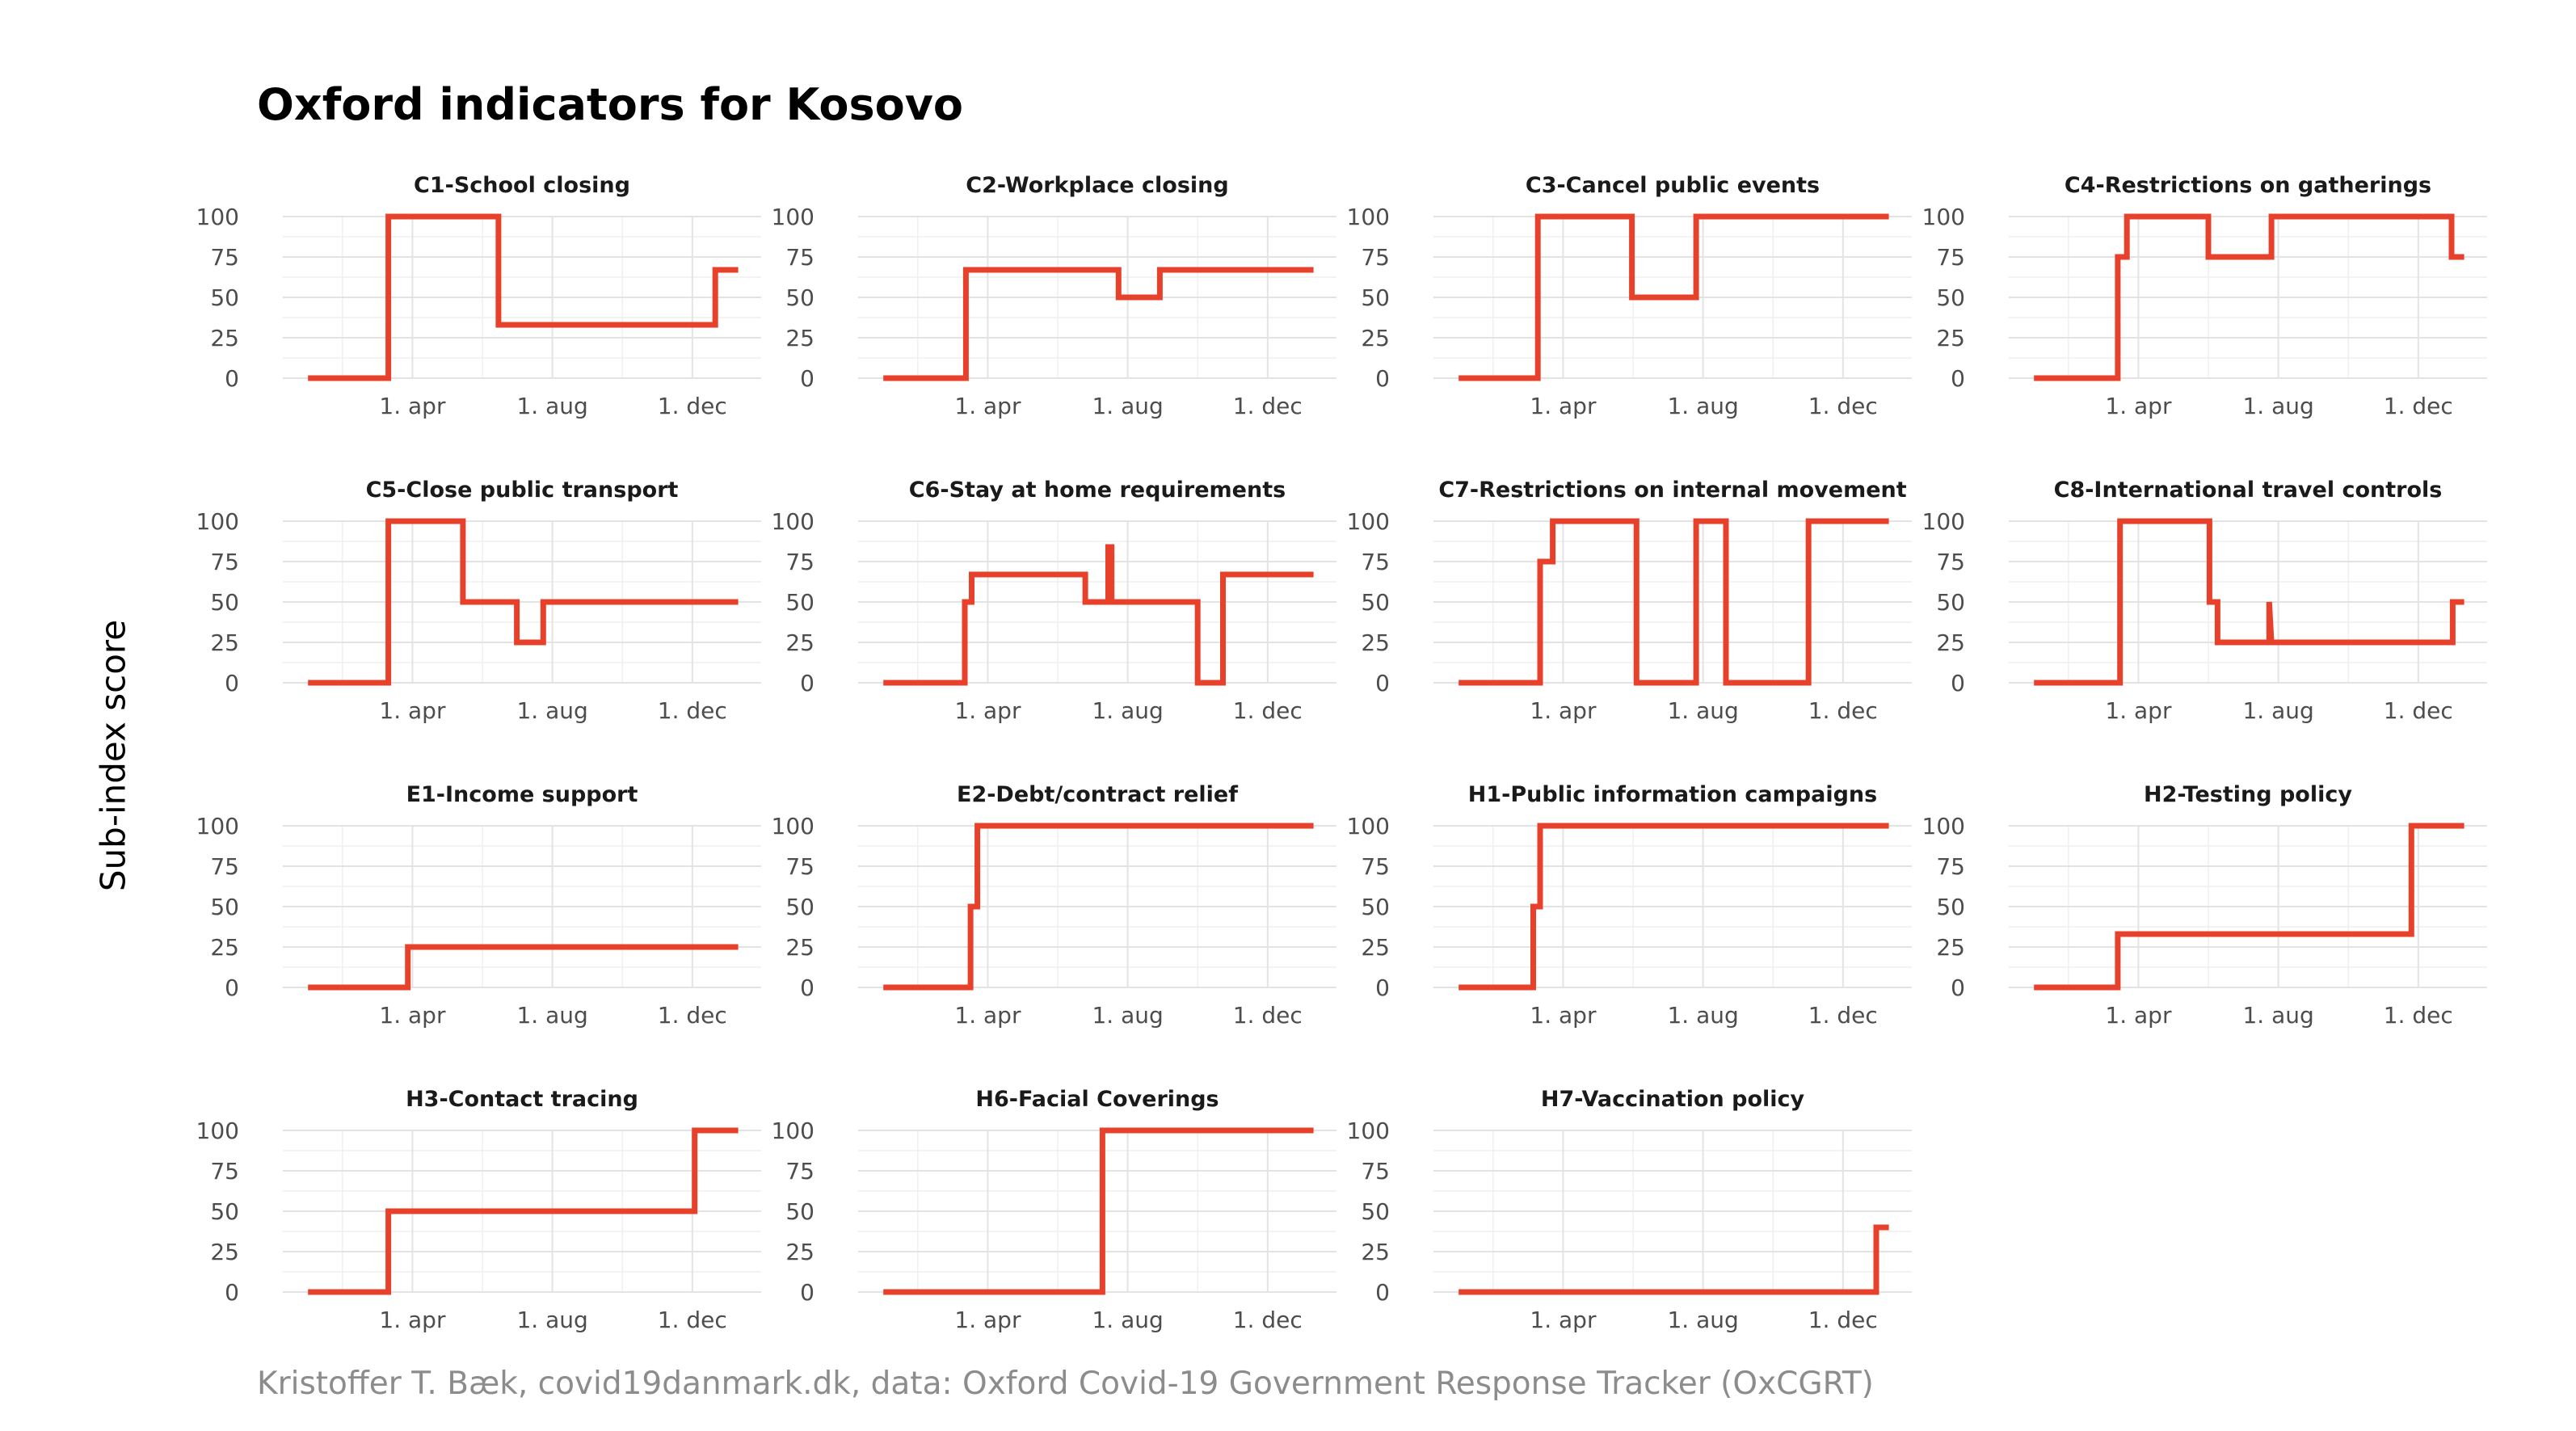 Image resolution: width=2576 pixels, height=1431 pixels. I want to click on panel-title: H1-Public information campaigns, so click(1672, 794).